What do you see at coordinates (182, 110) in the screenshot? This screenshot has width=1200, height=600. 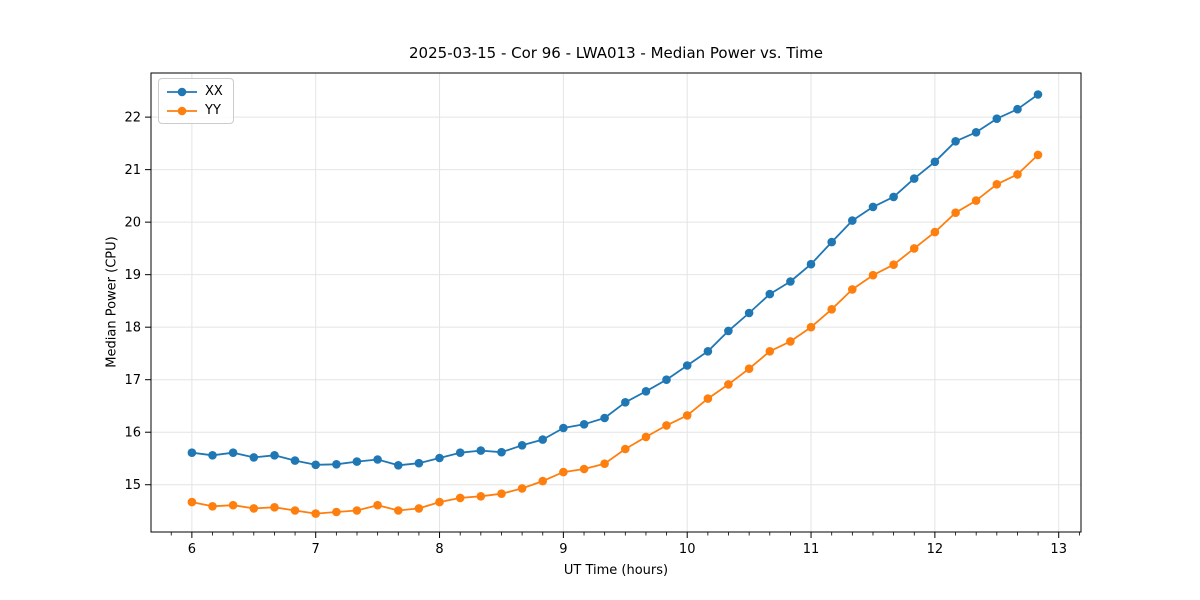 I see `legend-line-marker-yy-icon` at bounding box center [182, 110].